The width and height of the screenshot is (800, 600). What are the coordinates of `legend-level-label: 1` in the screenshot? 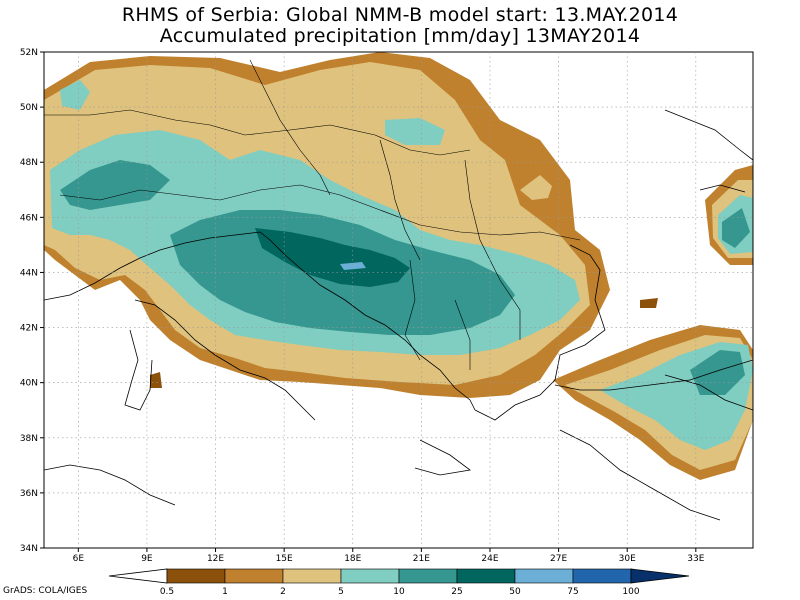 It's located at (225, 592).